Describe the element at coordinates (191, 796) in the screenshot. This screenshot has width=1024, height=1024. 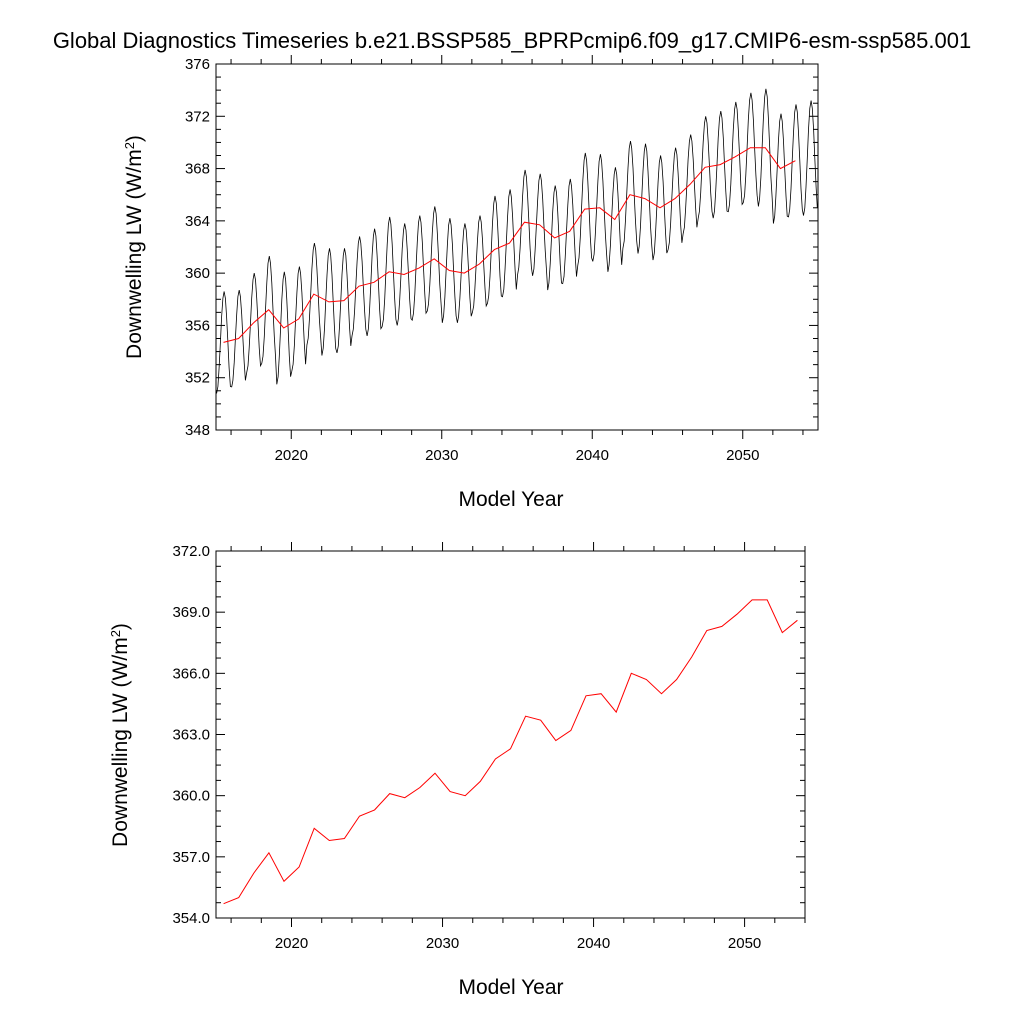
I see `y-tick-label: 360.0` at that location.